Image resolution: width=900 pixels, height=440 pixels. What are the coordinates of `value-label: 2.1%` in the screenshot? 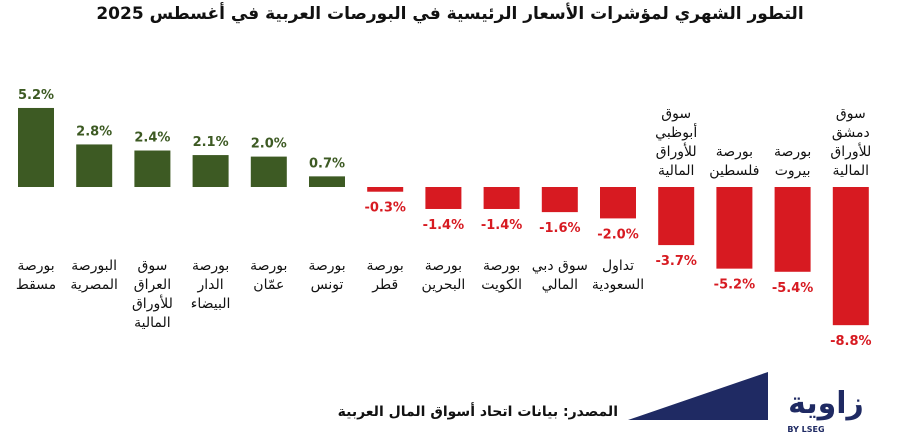 It's located at (211, 142).